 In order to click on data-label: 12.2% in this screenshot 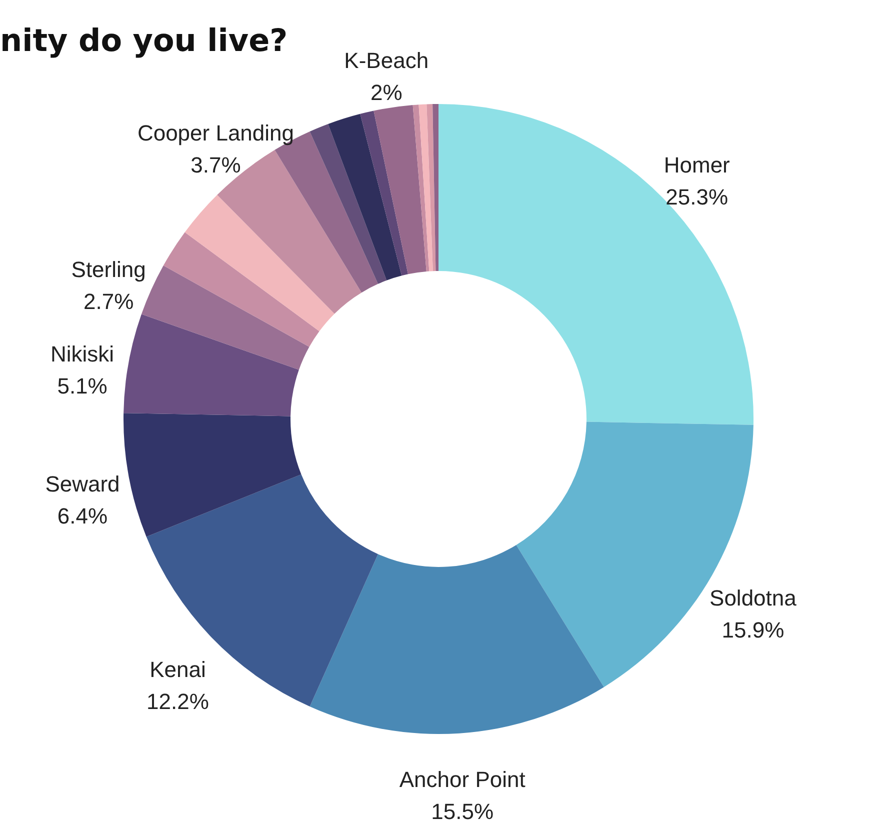, I will do `click(177, 701)`.